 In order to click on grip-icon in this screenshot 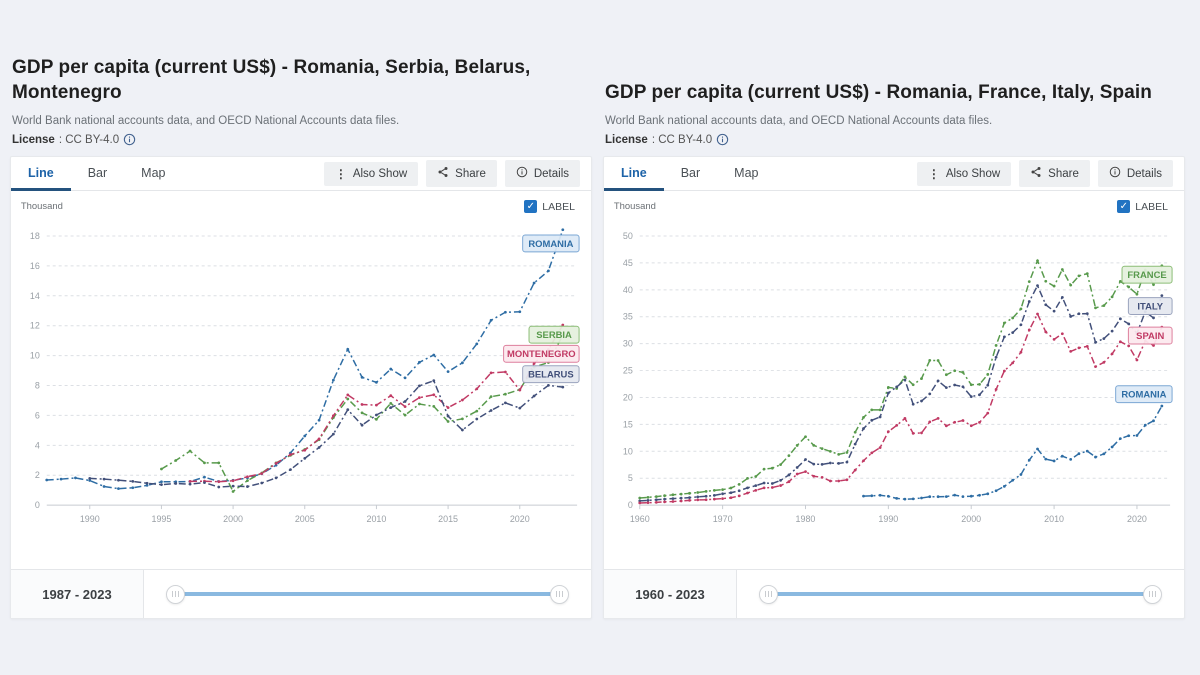, I will do `click(768, 594)`.